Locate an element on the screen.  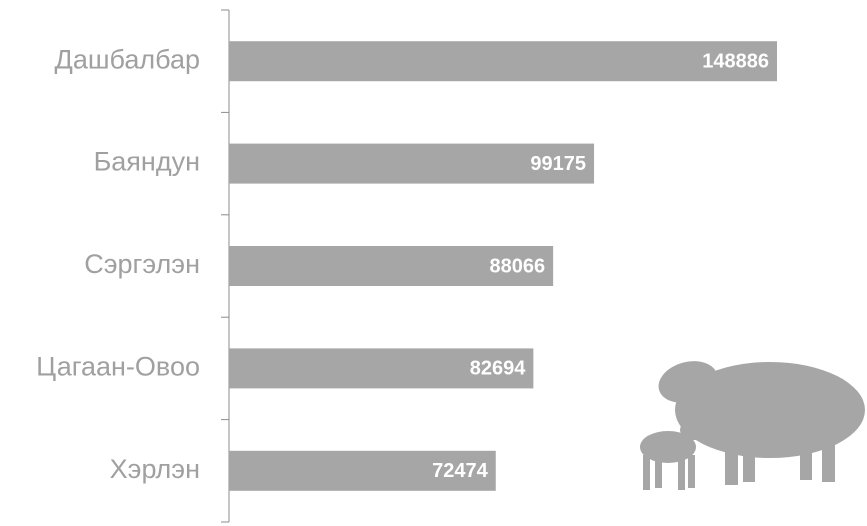
category-label: Сэргэлэн is located at coordinates (142, 264).